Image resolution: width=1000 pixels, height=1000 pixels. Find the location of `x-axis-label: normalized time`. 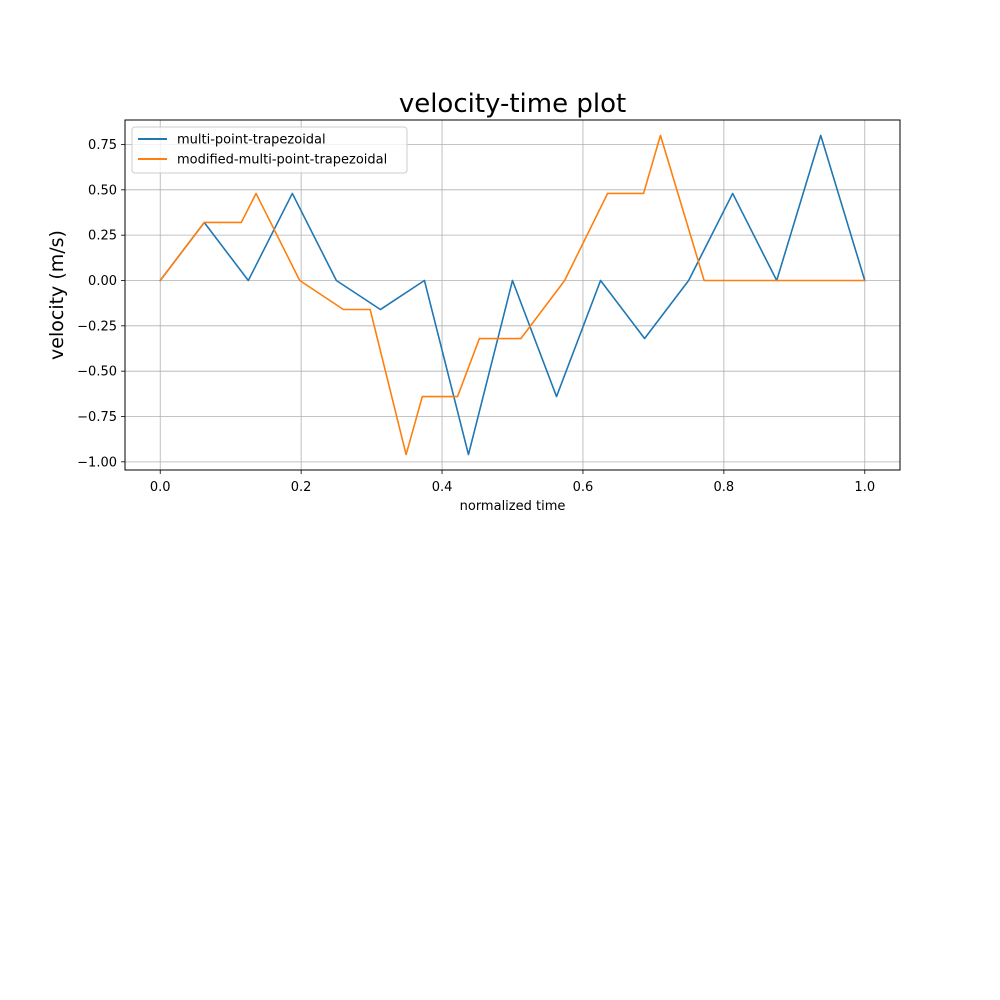

x-axis-label: normalized time is located at coordinates (513, 506).